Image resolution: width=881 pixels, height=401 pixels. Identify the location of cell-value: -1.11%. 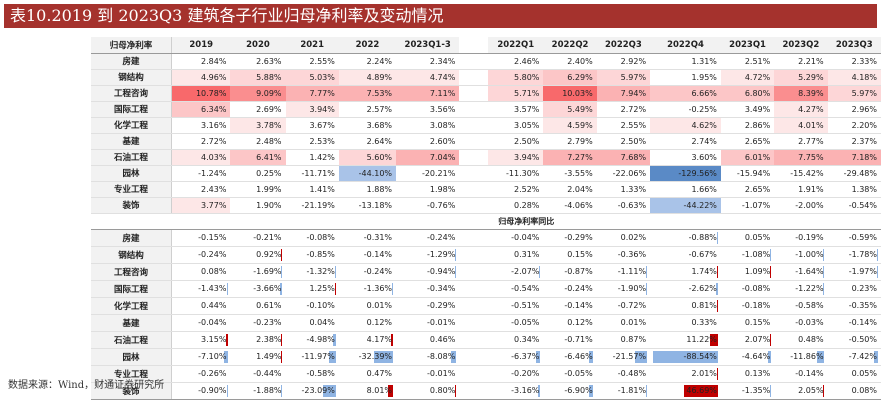
(632, 271).